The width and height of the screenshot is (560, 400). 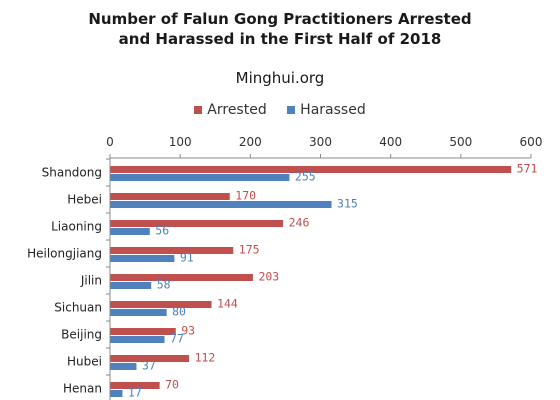 What do you see at coordinates (177, 339) in the screenshot?
I see `data-label-harassed-beijing: 77` at bounding box center [177, 339].